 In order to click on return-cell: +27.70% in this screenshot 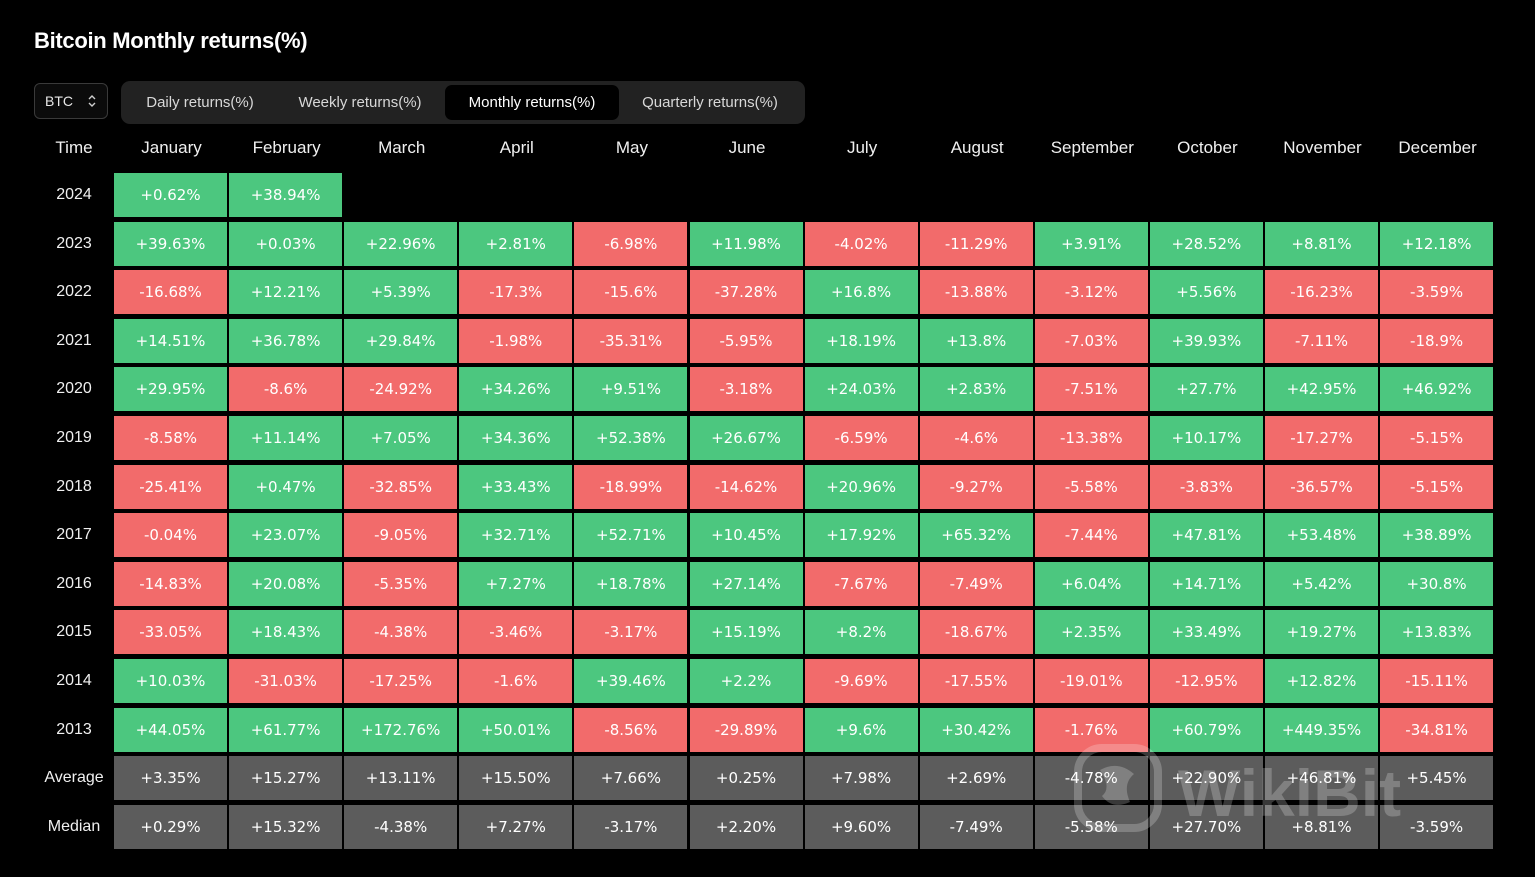, I will do `click(1206, 826)`.